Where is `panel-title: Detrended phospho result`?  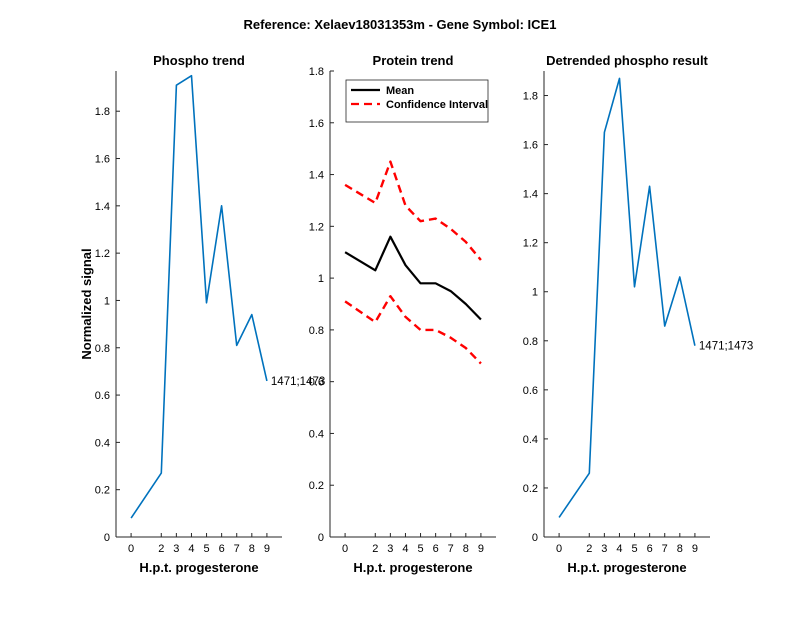 panel-title: Detrended phospho result is located at coordinates (627, 60).